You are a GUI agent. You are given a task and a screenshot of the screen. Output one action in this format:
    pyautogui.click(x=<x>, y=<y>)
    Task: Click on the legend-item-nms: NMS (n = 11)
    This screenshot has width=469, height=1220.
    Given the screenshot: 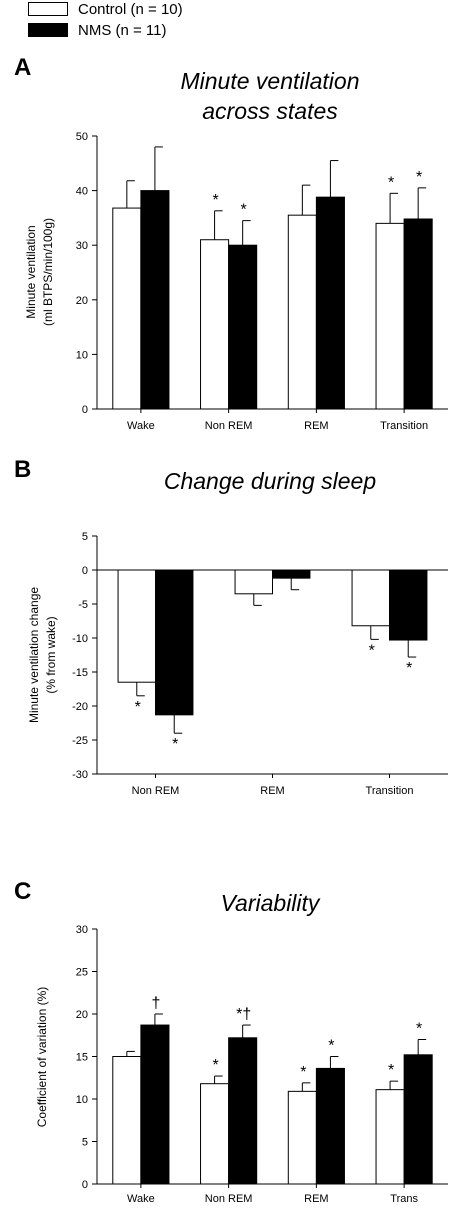 What is the action you would take?
    pyautogui.click(x=138, y=30)
    